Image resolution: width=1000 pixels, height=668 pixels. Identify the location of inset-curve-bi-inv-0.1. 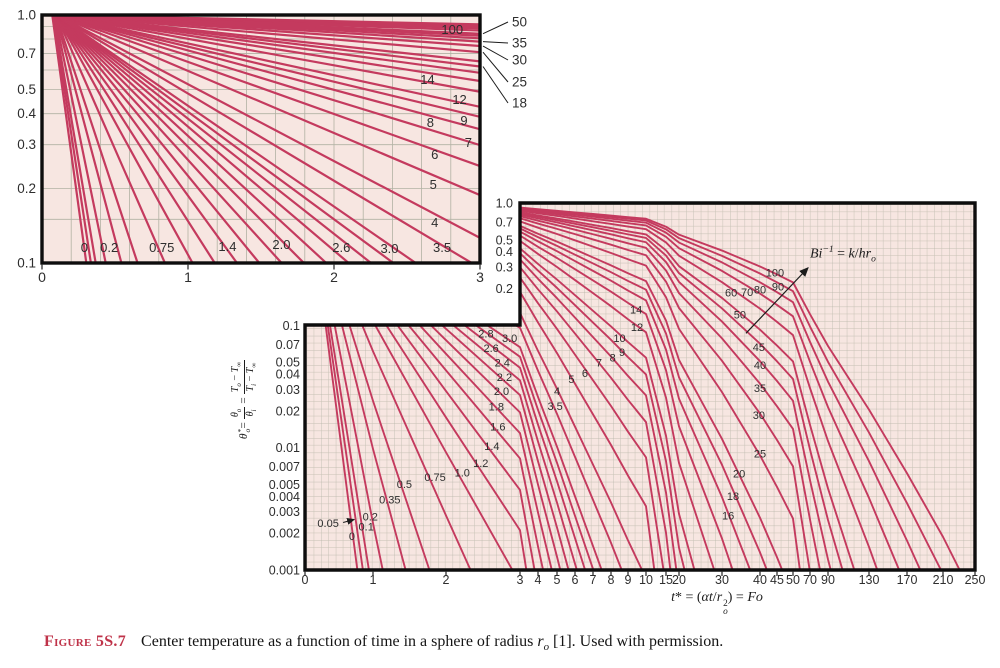
(74, 139).